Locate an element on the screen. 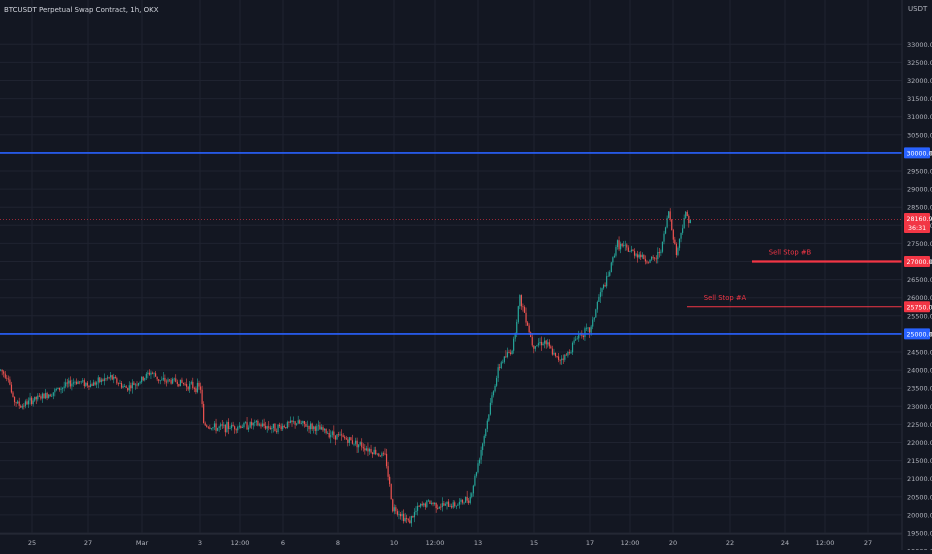 The height and width of the screenshot is (554, 932). time-tick-label: 3 is located at coordinates (200, 543).